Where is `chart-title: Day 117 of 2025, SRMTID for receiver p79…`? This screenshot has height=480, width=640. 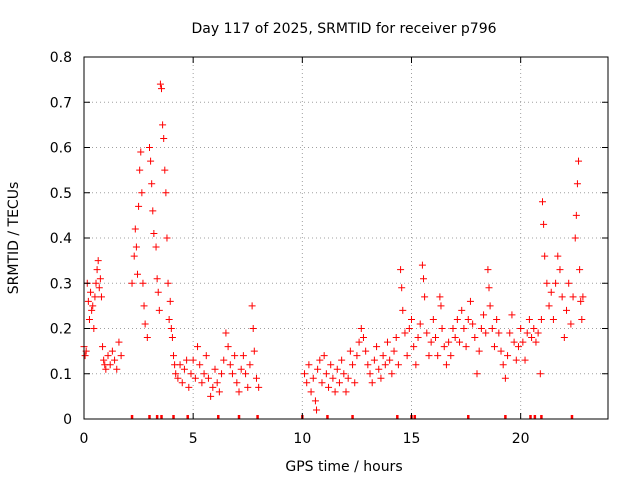
chart-title: Day 117 of 2025, SRMTID for receiver p79… is located at coordinates (343, 29).